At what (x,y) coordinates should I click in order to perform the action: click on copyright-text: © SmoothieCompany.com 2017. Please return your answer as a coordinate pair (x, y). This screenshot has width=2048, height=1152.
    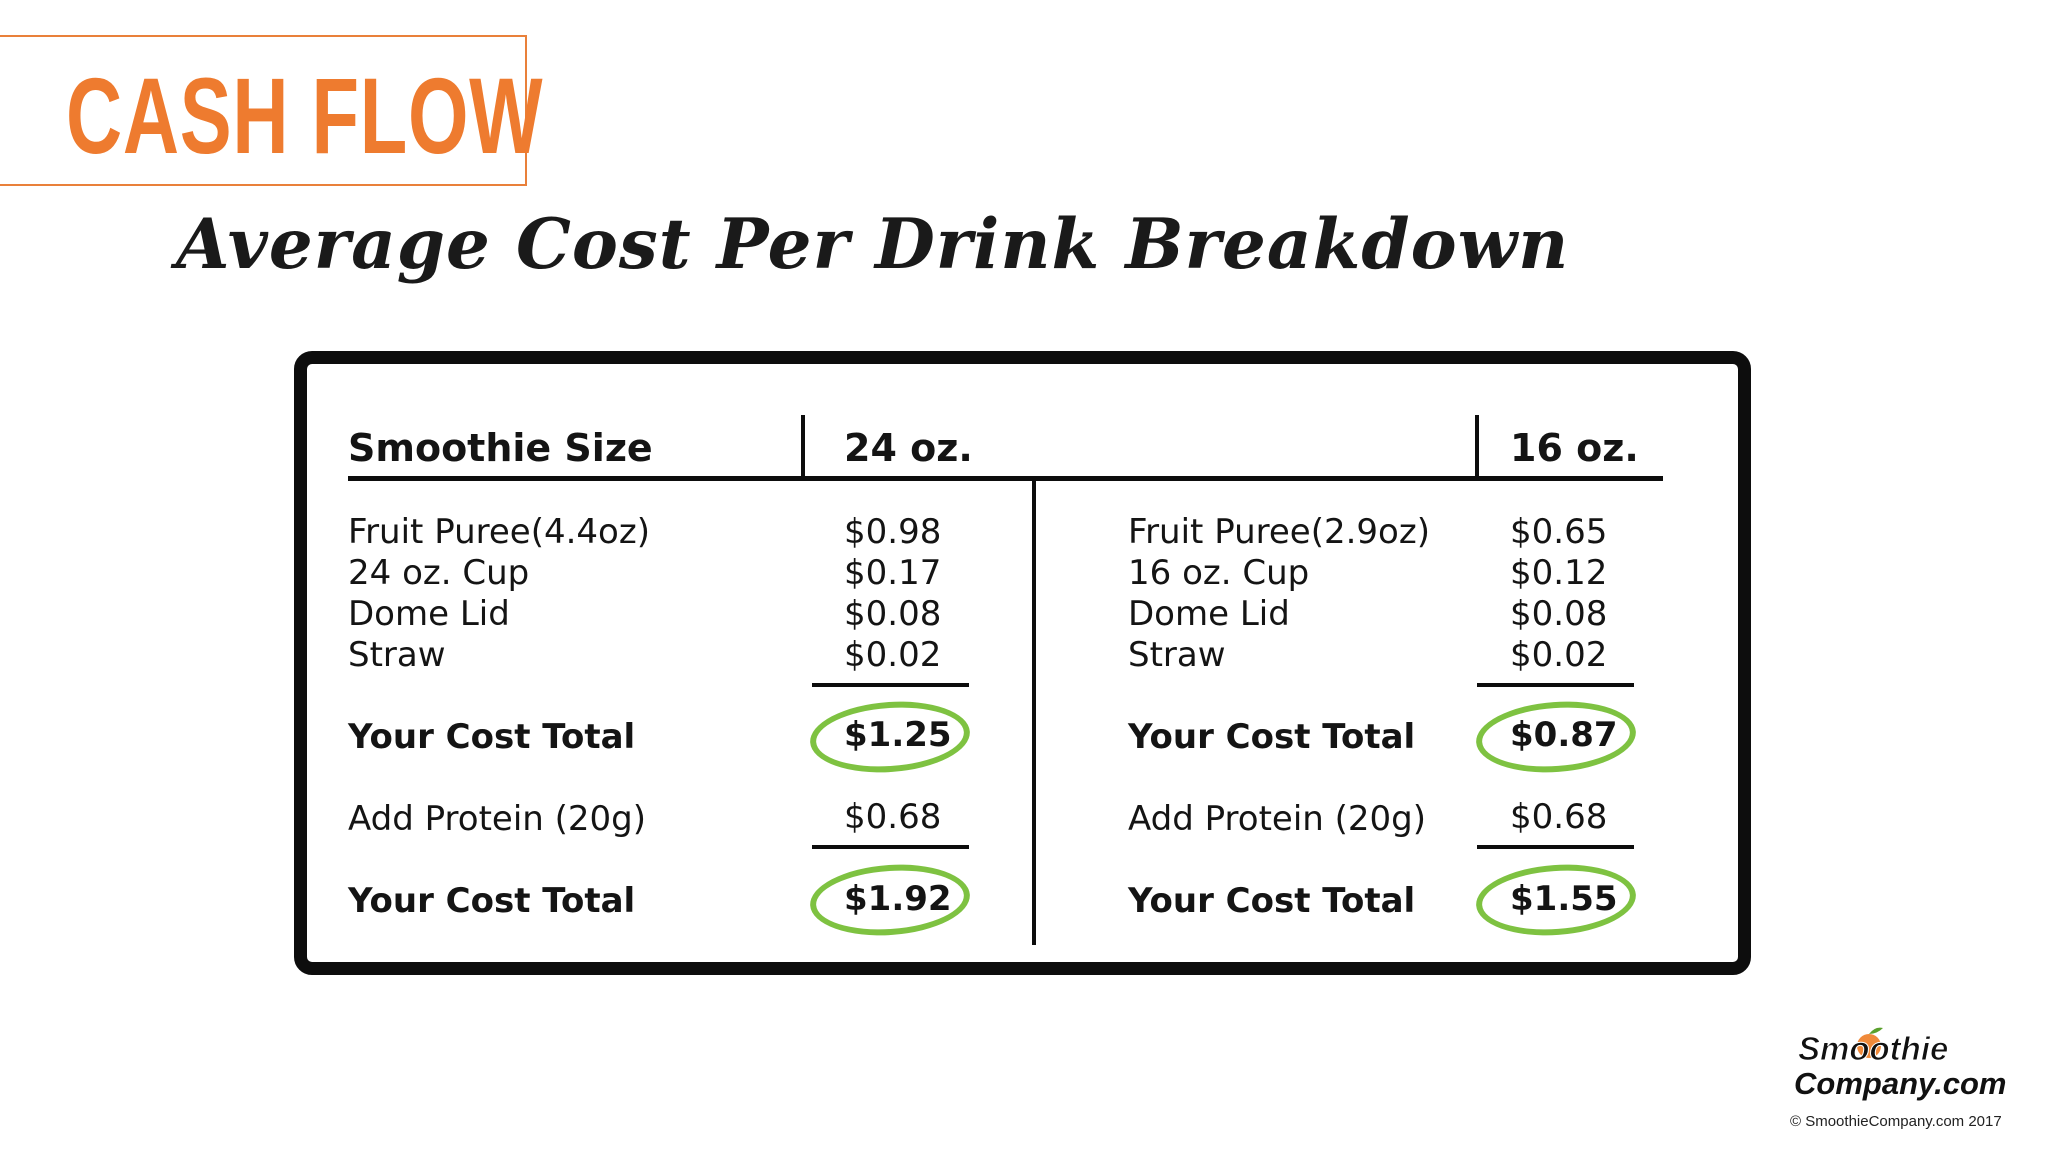
    Looking at the image, I should click on (1896, 1121).